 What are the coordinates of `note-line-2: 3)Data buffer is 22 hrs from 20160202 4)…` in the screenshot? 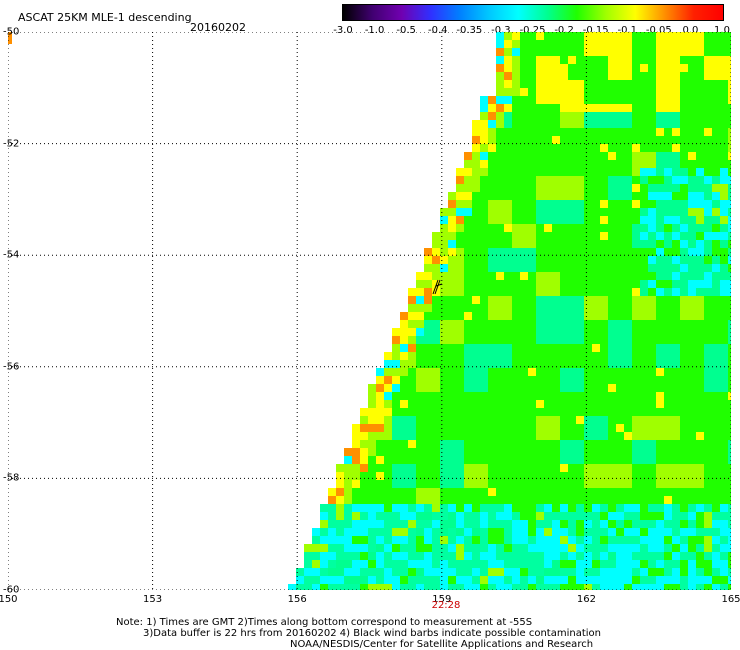 It's located at (372, 633).